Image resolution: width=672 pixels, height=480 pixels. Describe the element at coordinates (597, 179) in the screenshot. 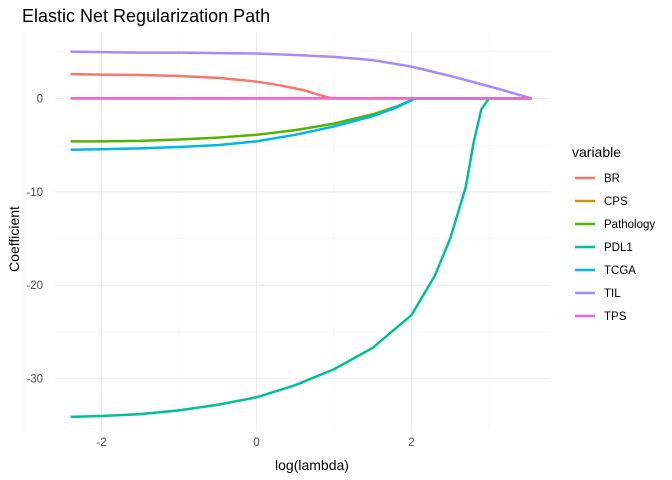

I see `legend-item-br: BR` at that location.